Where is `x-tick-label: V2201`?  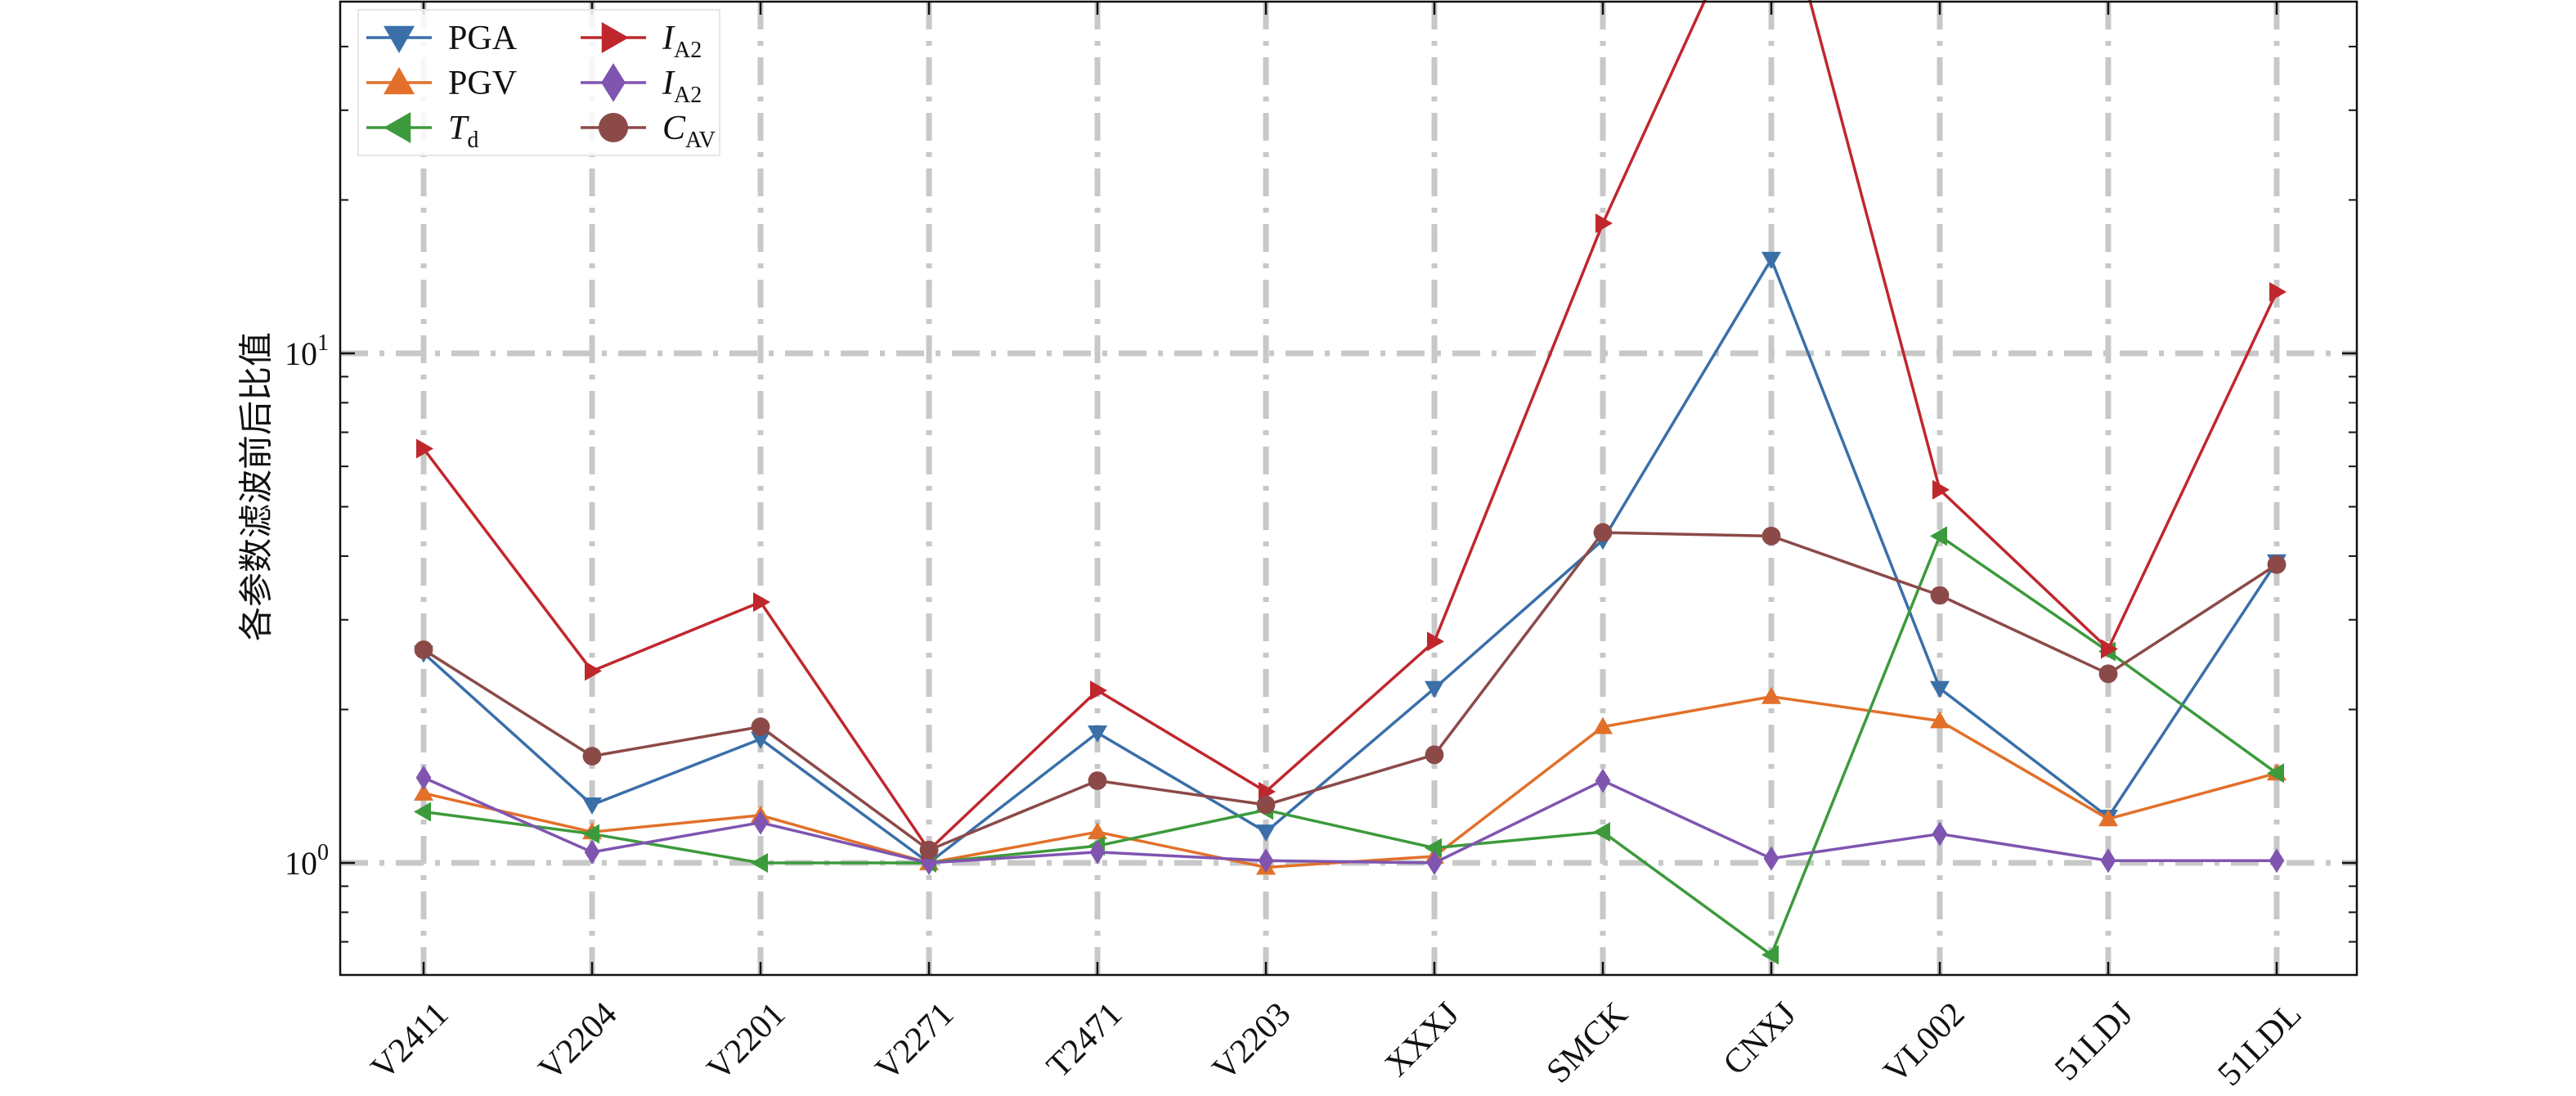
x-tick-label: V2201 is located at coordinates (746, 1041).